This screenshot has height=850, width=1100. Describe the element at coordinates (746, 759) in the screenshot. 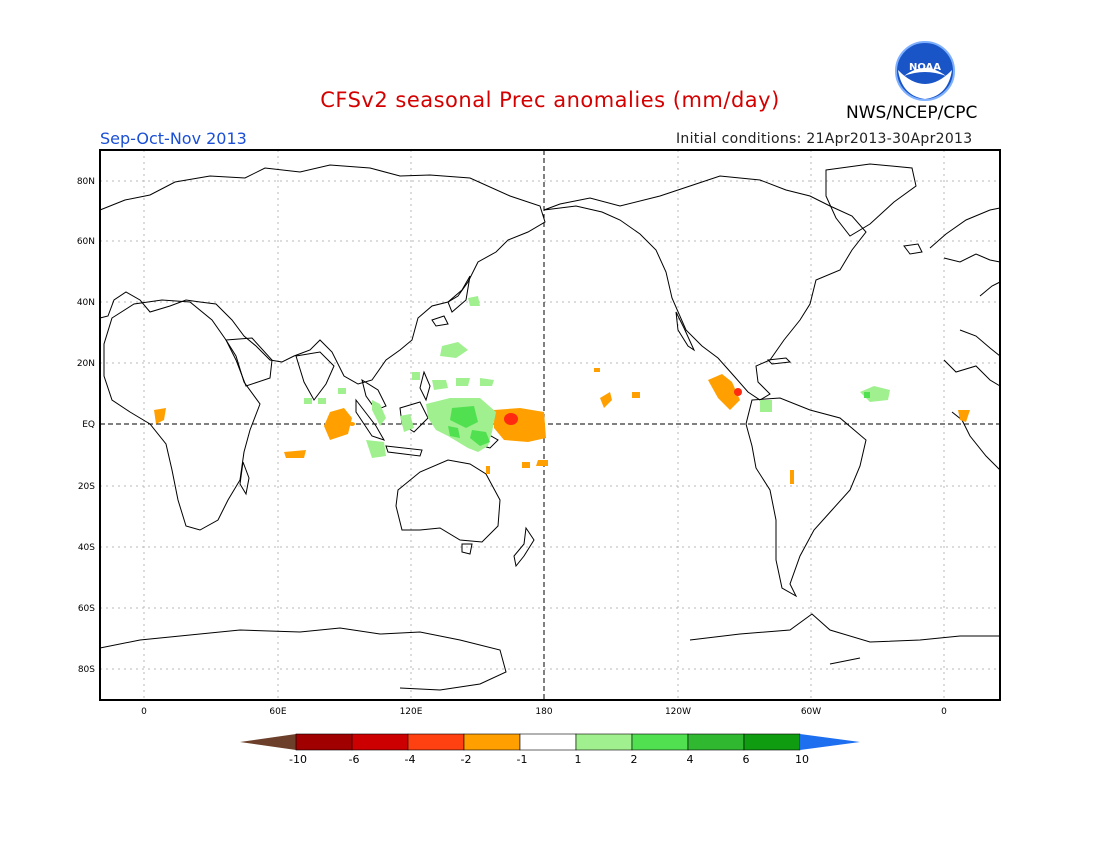

I see `colorbar-label: 6` at that location.